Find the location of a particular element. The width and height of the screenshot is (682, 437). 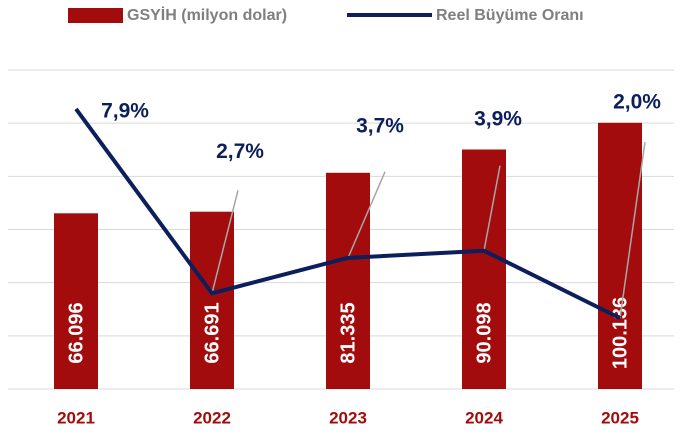

bar-value-label: 66.691 is located at coordinates (212, 332).